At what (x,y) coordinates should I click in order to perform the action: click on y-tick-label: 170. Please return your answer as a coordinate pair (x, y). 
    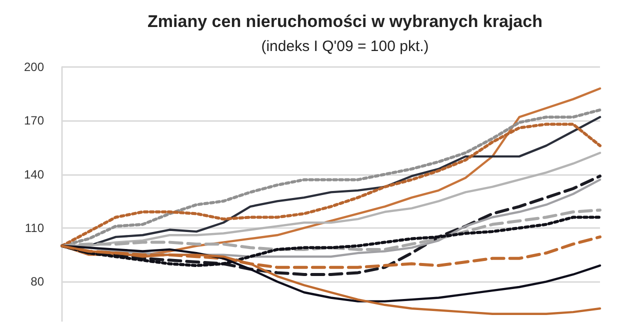
    Looking at the image, I should click on (34, 121).